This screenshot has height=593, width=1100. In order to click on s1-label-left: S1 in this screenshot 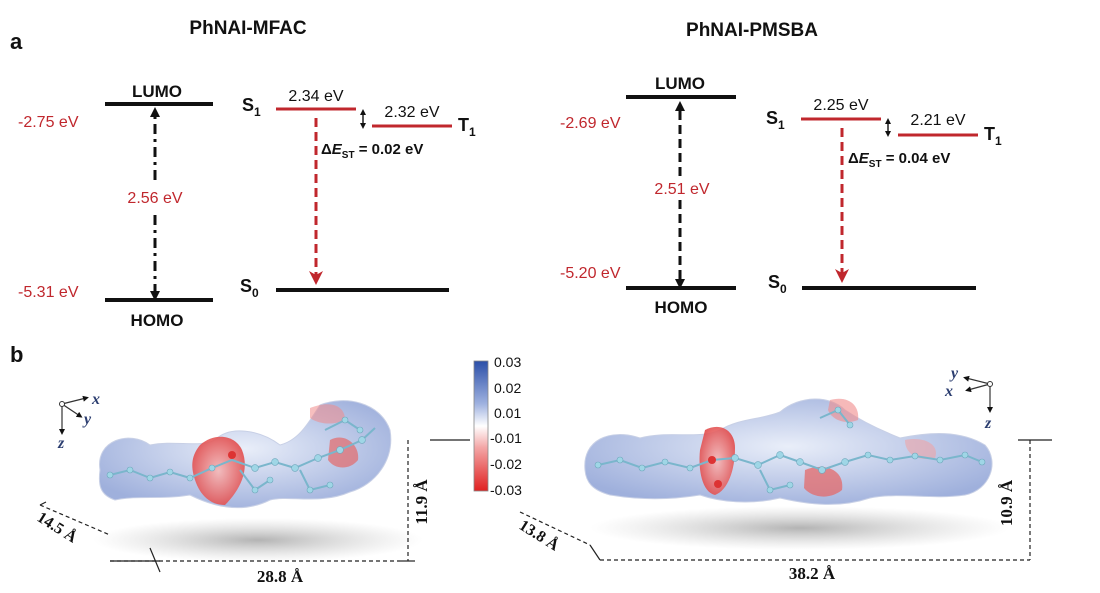, I will do `click(251, 107)`.